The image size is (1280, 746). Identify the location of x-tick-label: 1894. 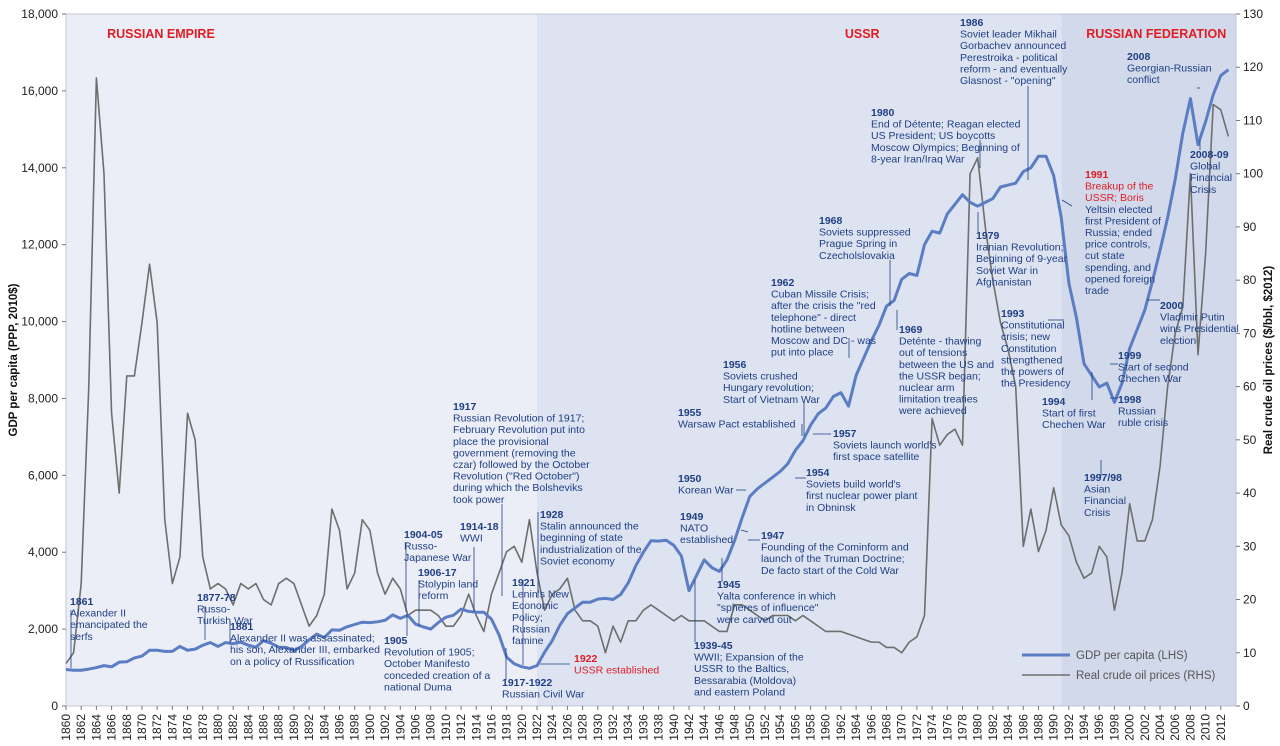
(324, 727).